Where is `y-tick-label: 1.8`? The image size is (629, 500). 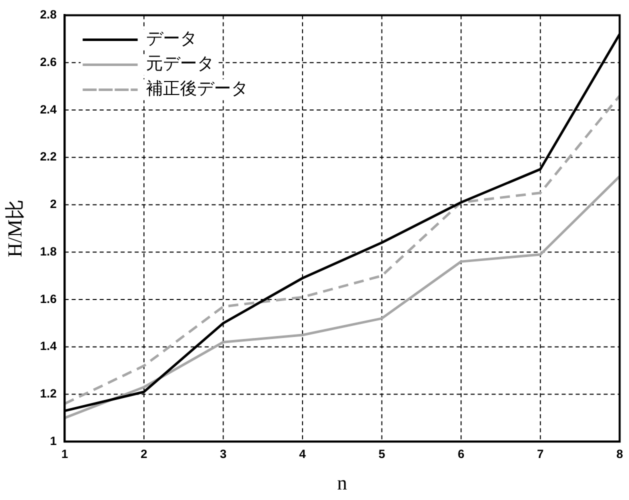
y-tick-label: 1.8 is located at coordinates (48, 251).